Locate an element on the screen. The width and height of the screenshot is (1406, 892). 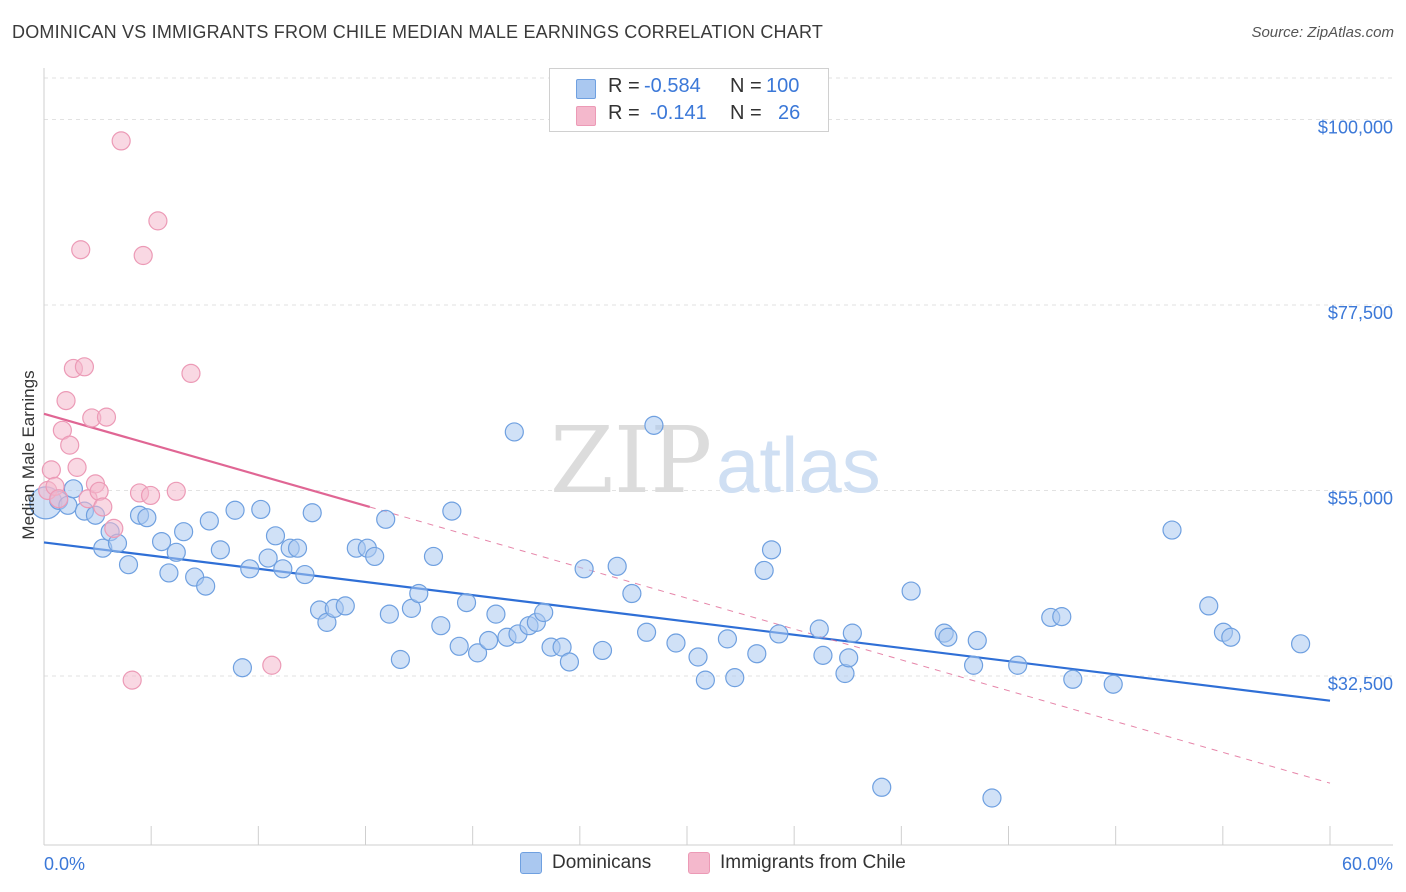
x-tick-label-min: 0.0% is located at coordinates (64, 864).